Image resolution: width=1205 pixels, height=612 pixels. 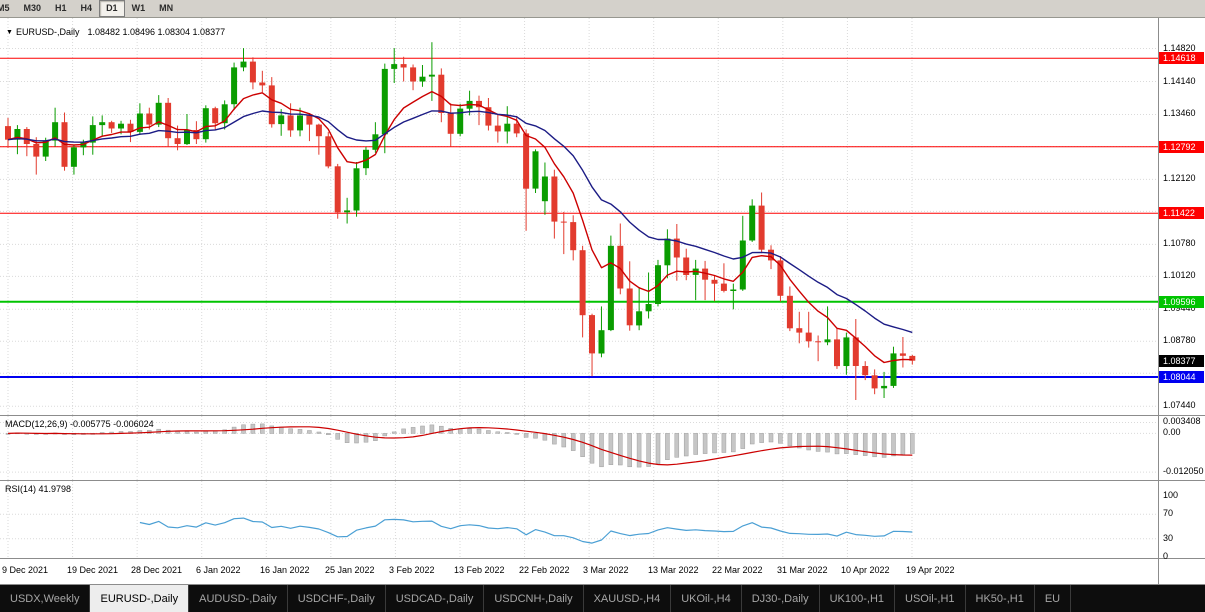 I want to click on rsi-indicator-label: RSI(14) 41.9798, so click(x=38, y=489).